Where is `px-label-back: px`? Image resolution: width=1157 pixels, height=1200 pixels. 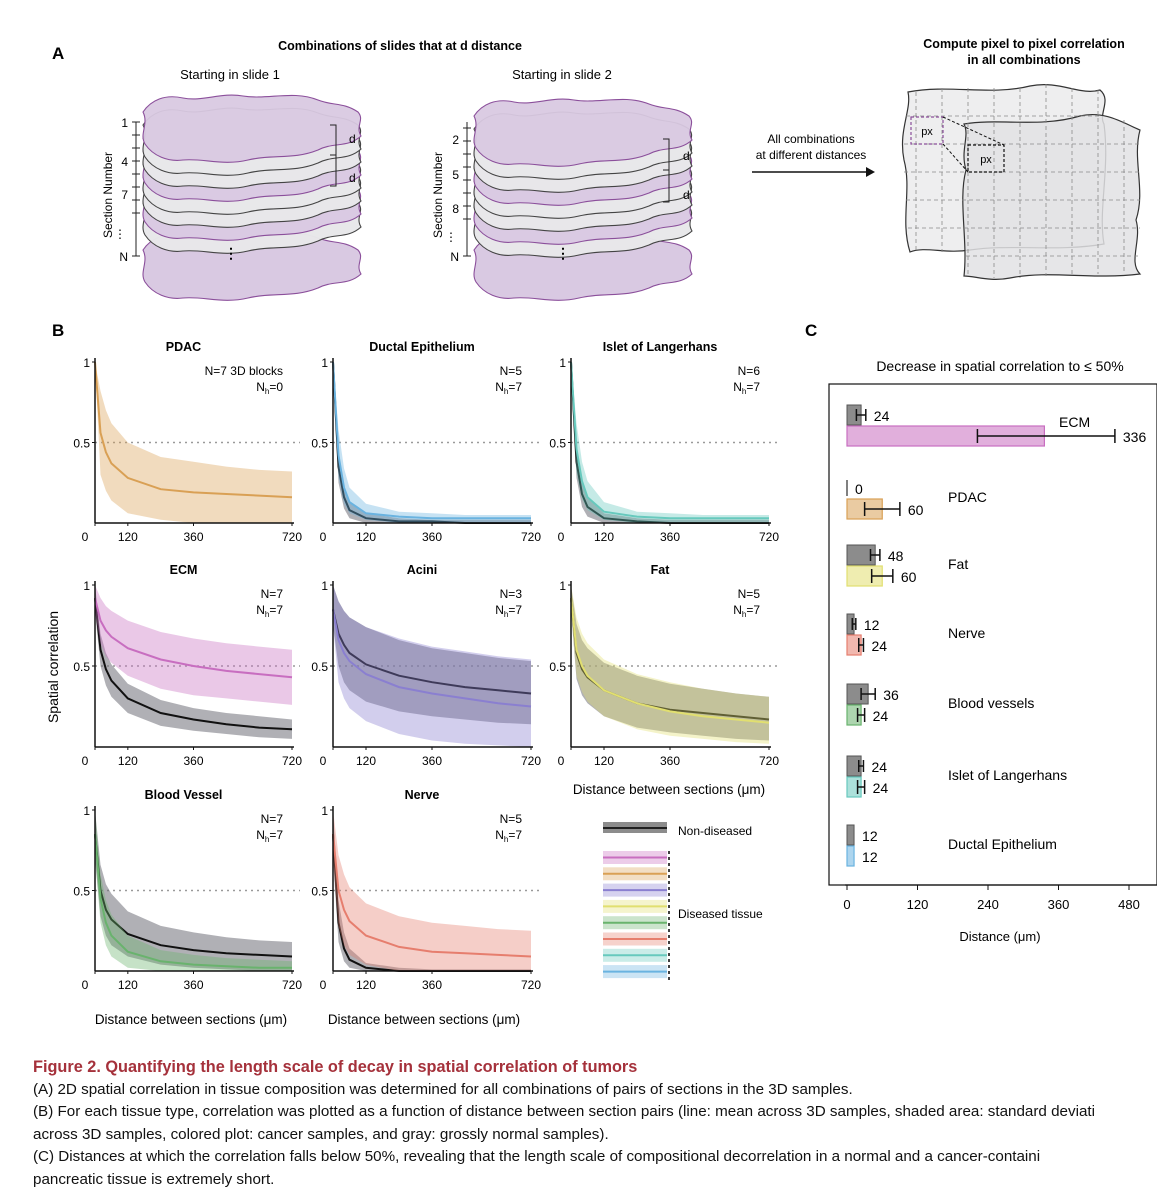 px-label-back: px is located at coordinates (927, 132).